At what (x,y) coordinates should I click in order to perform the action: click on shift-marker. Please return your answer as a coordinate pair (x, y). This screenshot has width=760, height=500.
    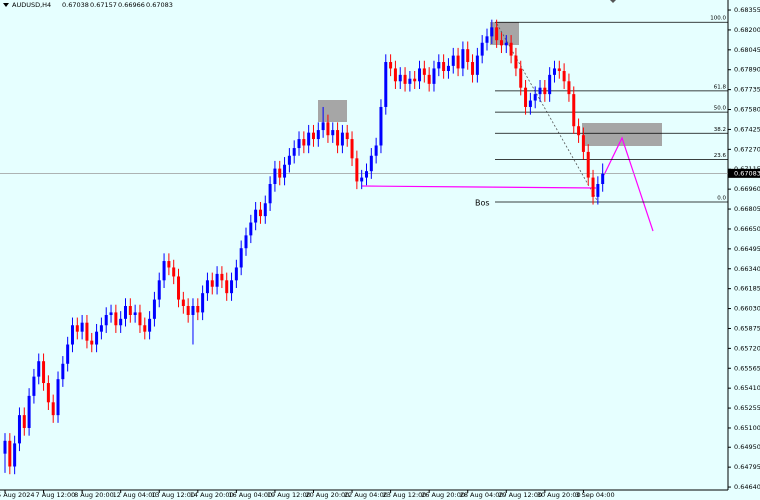
    Looking at the image, I should click on (613, 1).